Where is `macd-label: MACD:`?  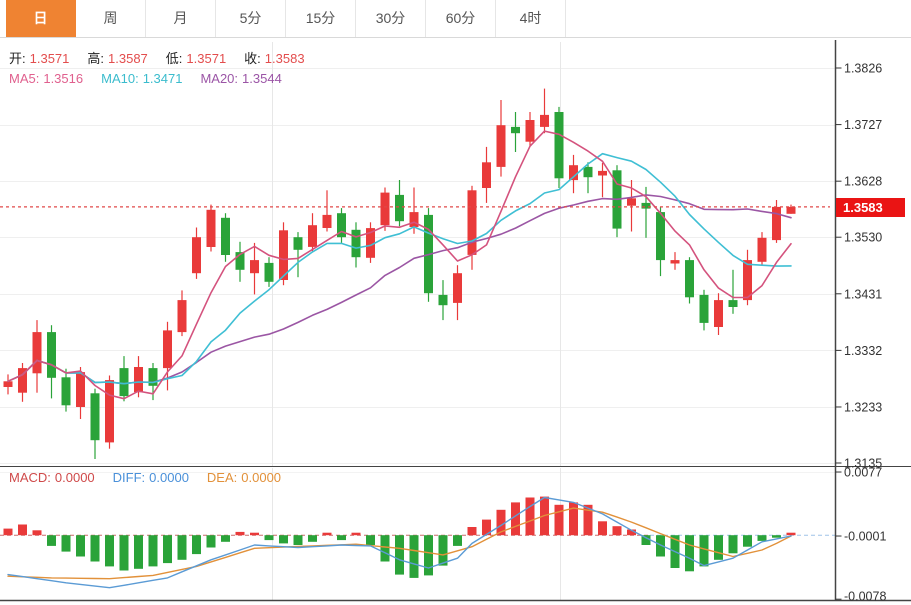 macd-label: MACD: is located at coordinates (30, 477).